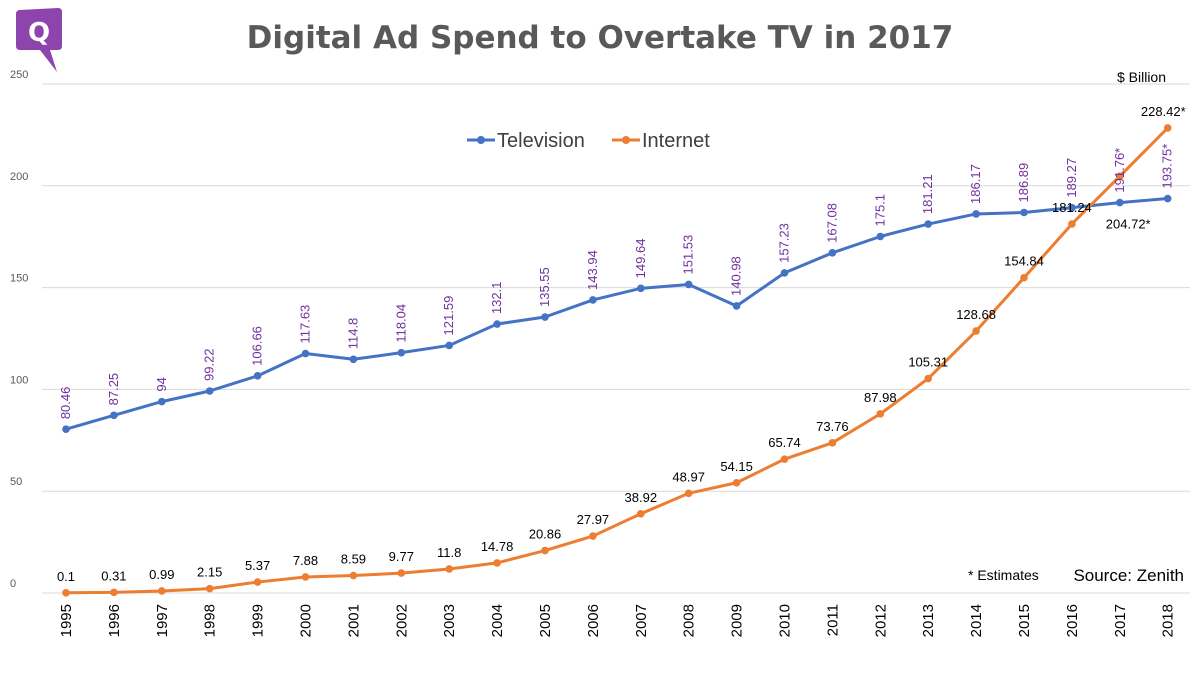 The width and height of the screenshot is (1200, 675). What do you see at coordinates (688, 255) in the screenshot?
I see `data-label-television: 151.53` at bounding box center [688, 255].